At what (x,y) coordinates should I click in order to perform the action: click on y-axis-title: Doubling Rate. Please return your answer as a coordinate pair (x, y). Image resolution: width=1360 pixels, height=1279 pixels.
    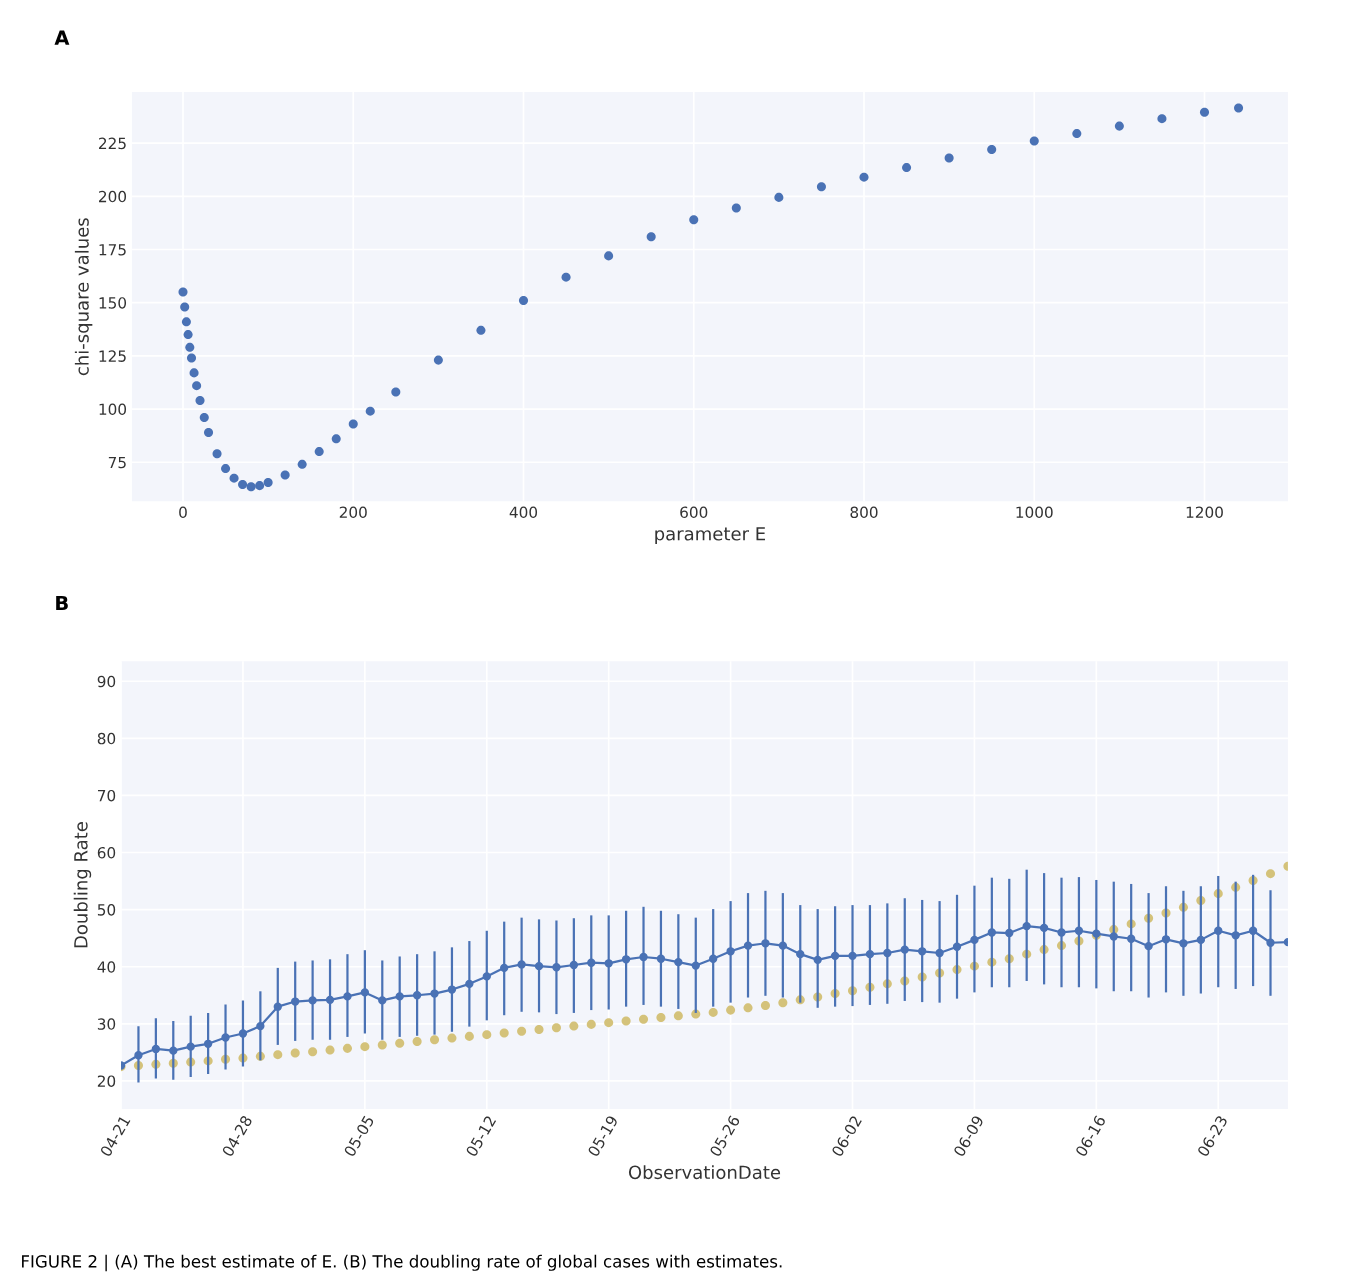
    Looking at the image, I should click on (82, 885).